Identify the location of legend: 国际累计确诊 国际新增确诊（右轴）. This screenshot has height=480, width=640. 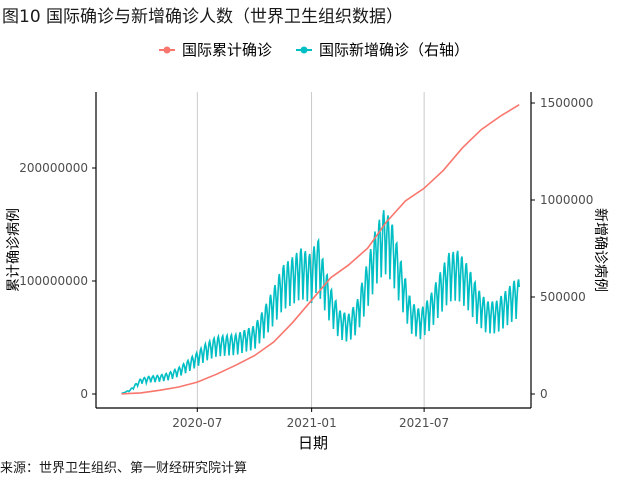
(314, 50).